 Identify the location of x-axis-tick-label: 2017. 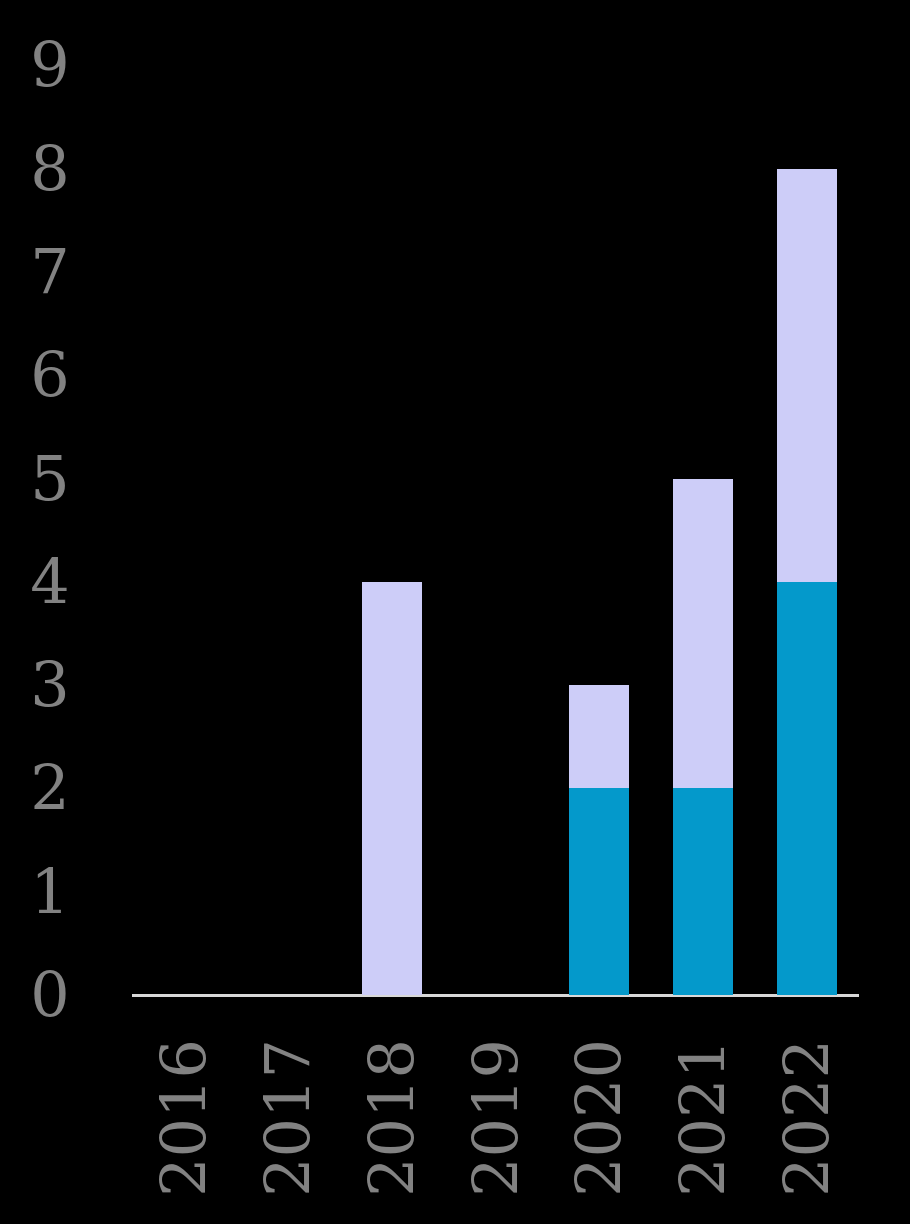
(287, 1118).